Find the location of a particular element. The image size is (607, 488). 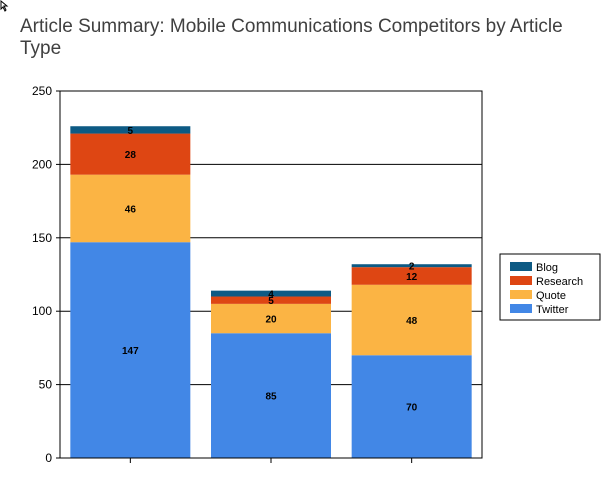

data-label: 46 is located at coordinates (131, 209).